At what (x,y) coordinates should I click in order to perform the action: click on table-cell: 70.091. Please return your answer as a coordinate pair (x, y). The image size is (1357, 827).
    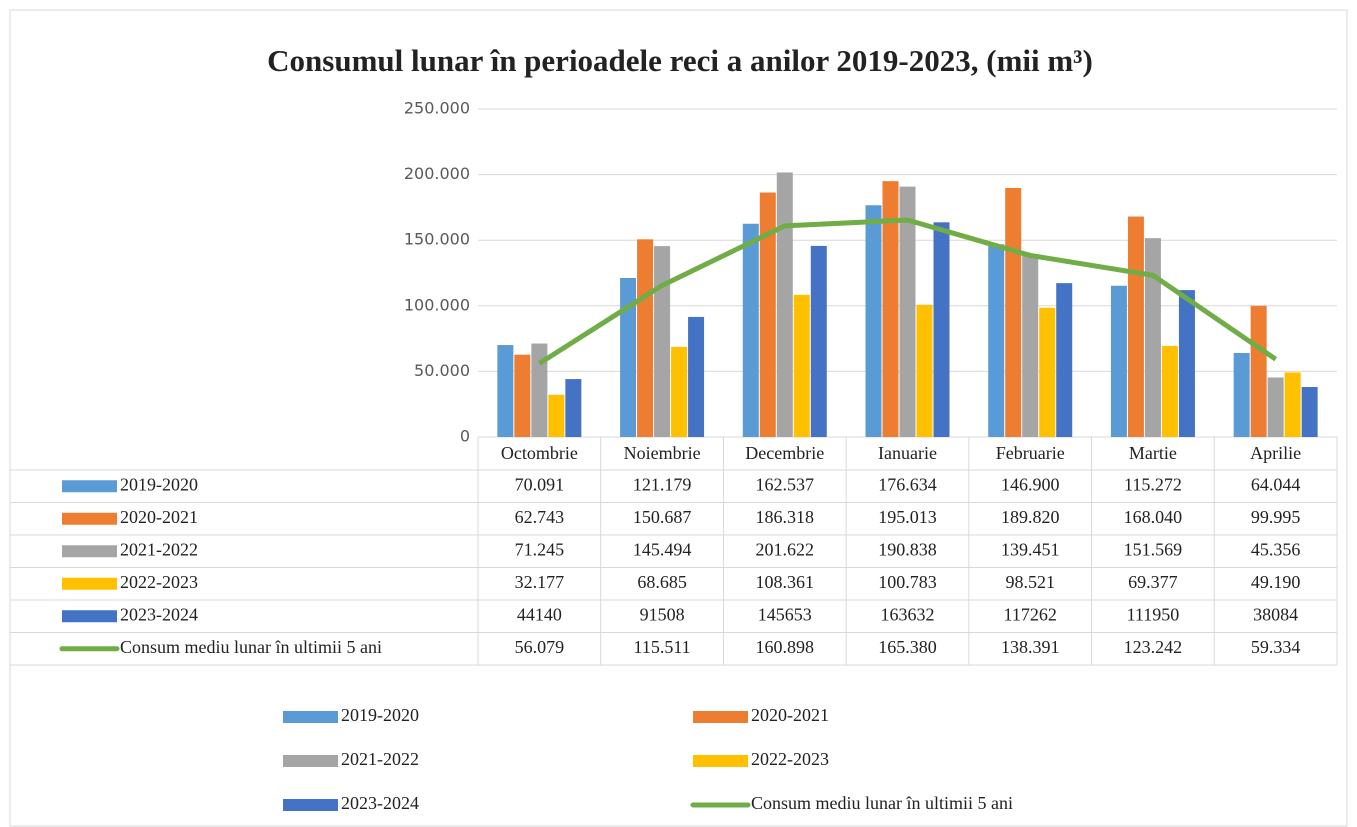
    Looking at the image, I should click on (540, 484).